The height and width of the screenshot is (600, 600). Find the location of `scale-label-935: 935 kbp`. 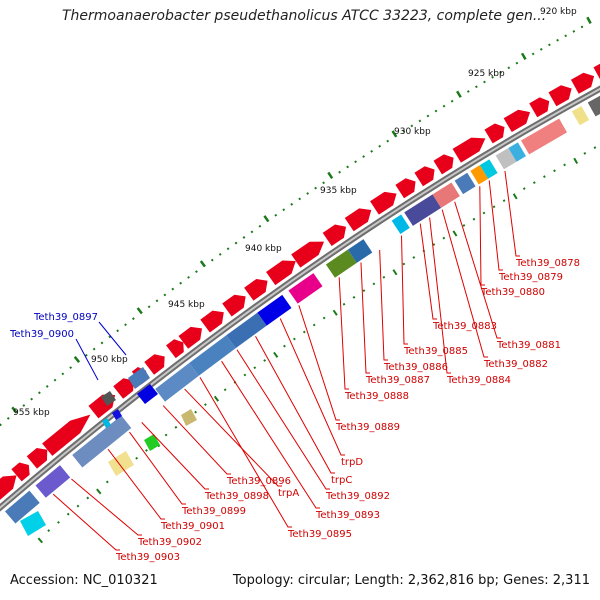

scale-label-935: 935 kbp is located at coordinates (338, 191).